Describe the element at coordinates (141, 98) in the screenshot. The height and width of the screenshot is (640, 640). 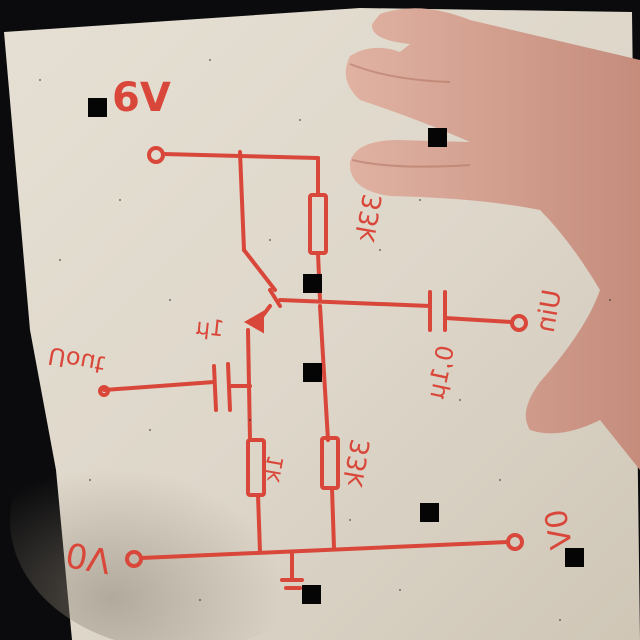
I see `supply-voltage-label: 6V` at that location.